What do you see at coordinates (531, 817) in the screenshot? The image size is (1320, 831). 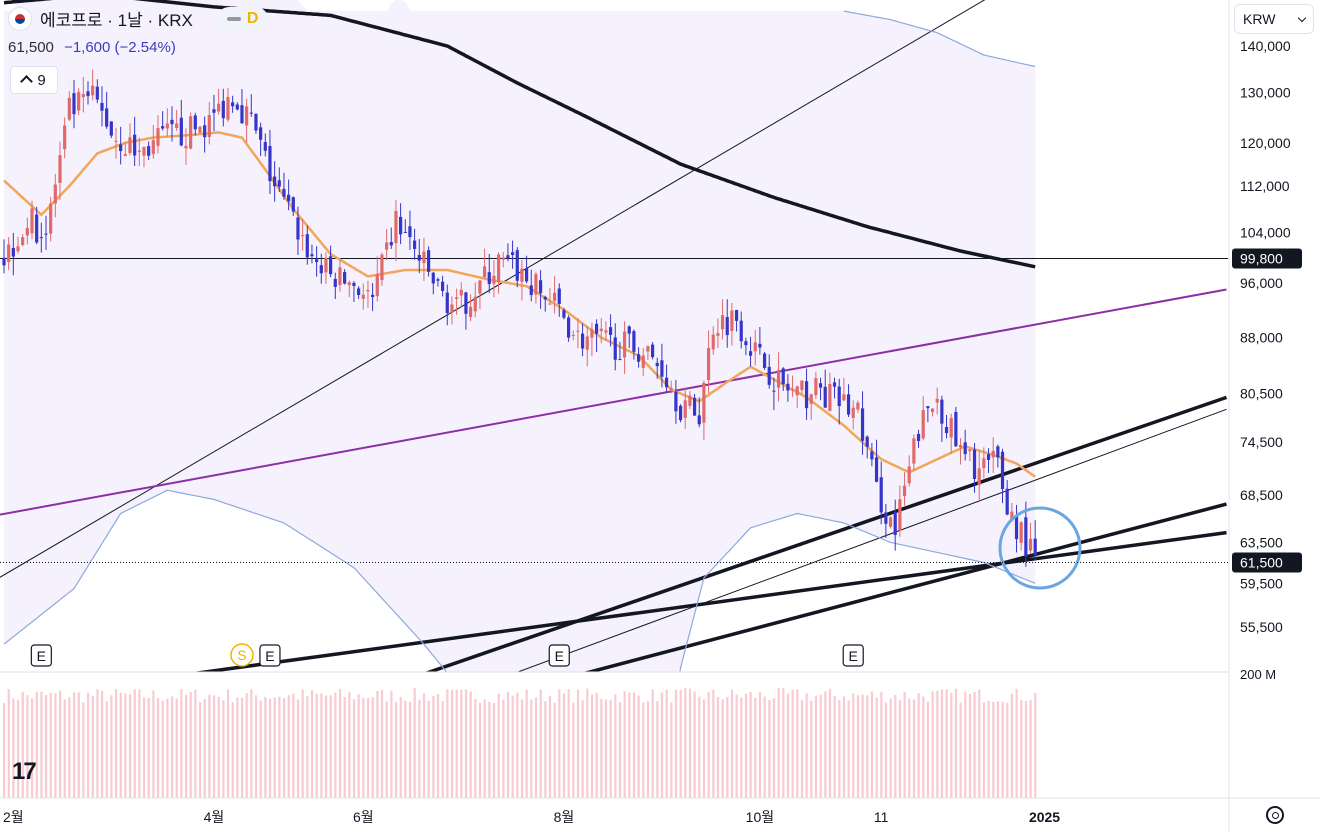 I see `time-axis: 2월 4월 6월 8월 10월 11 2025` at bounding box center [531, 817].